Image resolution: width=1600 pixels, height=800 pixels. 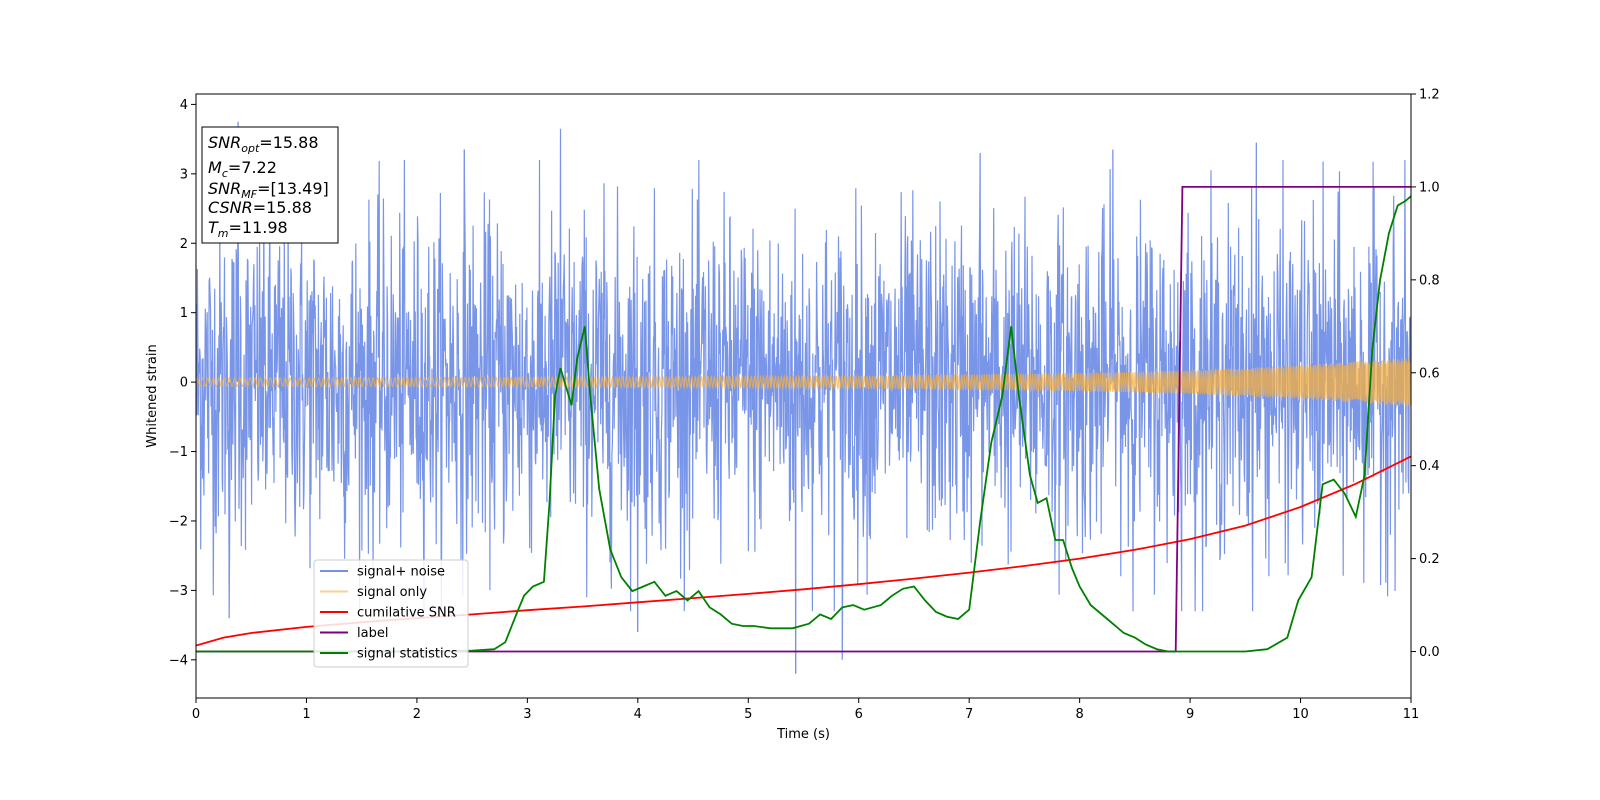 I want to click on y-left-tick-label: −1, so click(x=178, y=452).